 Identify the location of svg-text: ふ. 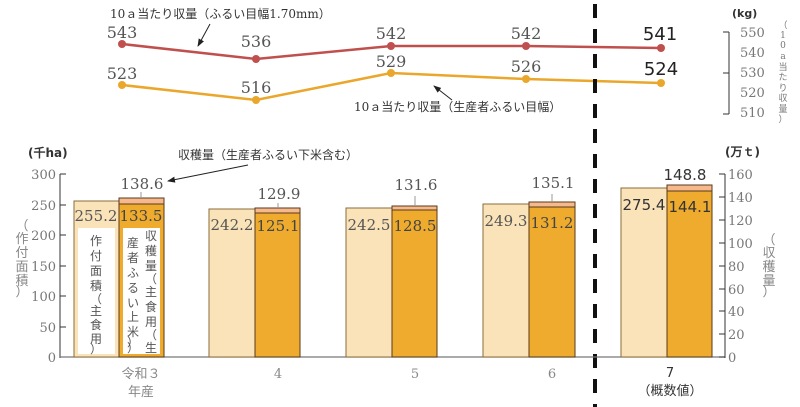
(133, 273).